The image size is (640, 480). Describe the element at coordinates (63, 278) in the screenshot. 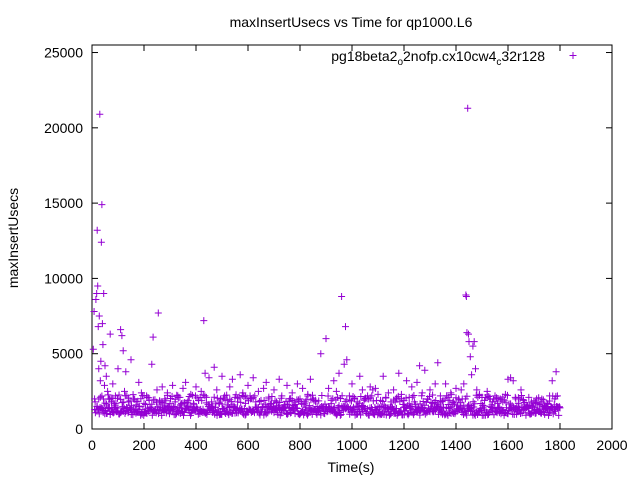

I see `y-tick-label: 10000` at that location.